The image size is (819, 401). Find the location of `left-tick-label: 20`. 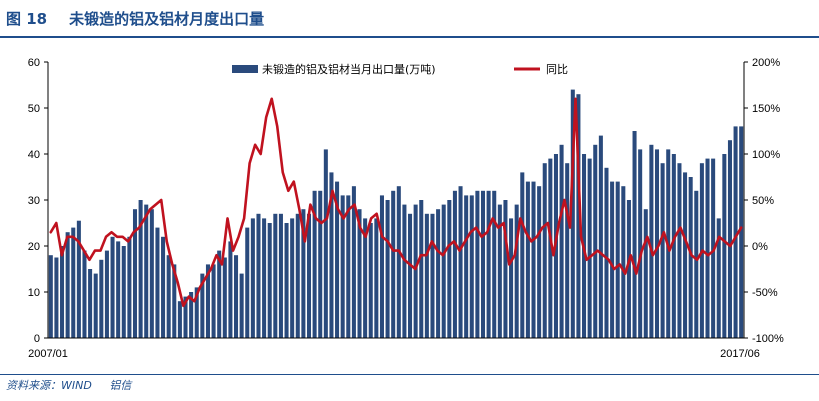

left-tick-label: 20 is located at coordinates (34, 247).